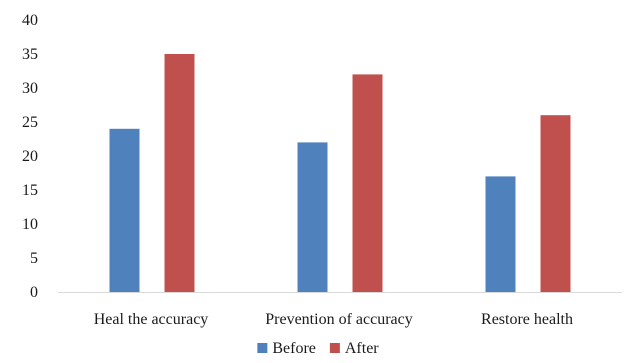  I want to click on legend-swatch-after, so click(334, 348).